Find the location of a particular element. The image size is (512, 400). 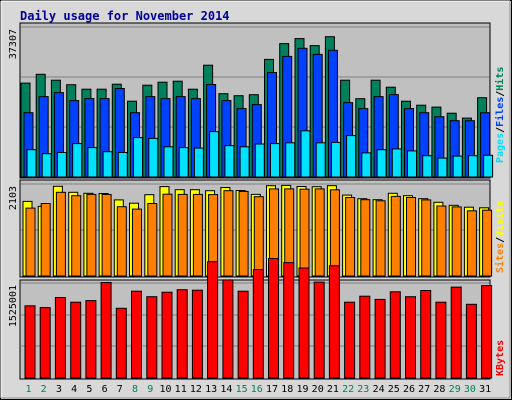

middle-axis-max-label: 2103 is located at coordinates (13, 198).